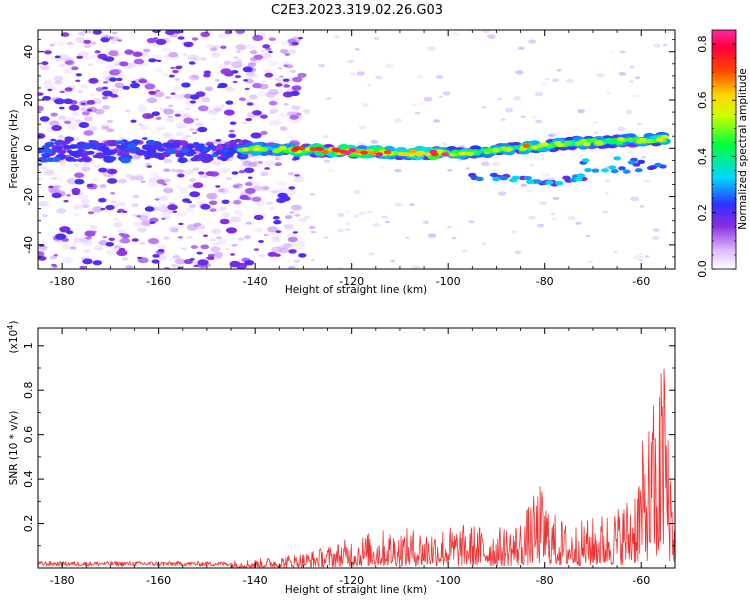 This screenshot has height=600, width=750. What do you see at coordinates (743, 148) in the screenshot?
I see `colorbar-label: Normalized spectral amplitude` at bounding box center [743, 148].